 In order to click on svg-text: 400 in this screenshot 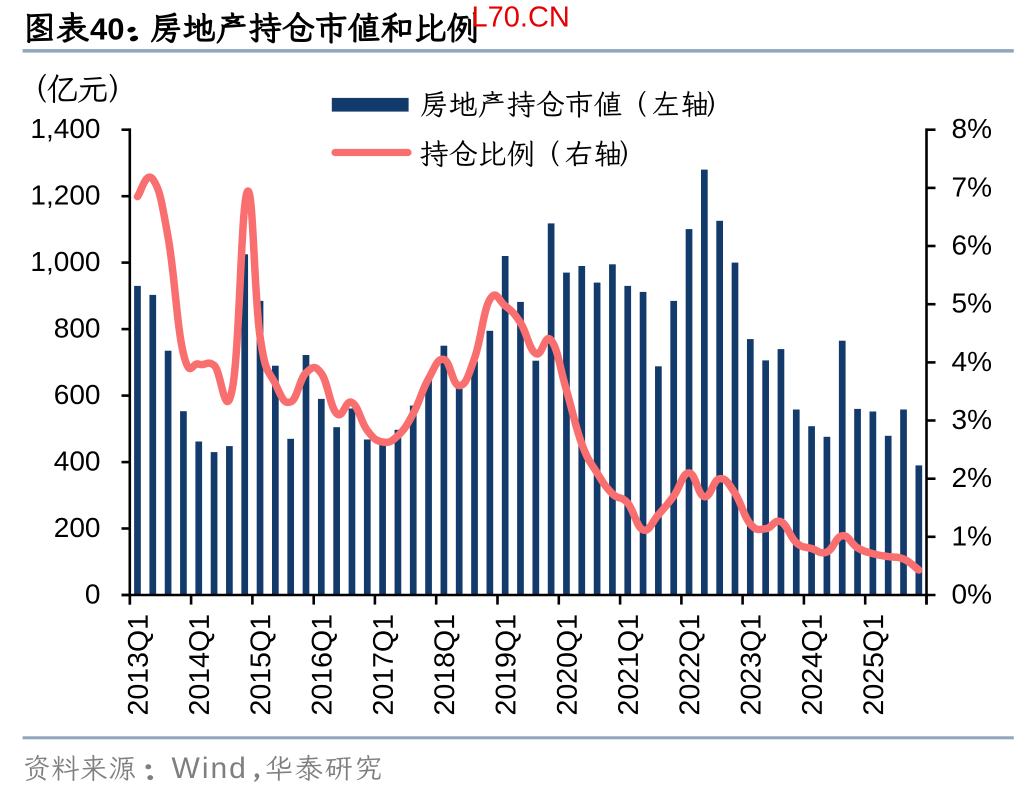, I will do `click(77, 461)`.